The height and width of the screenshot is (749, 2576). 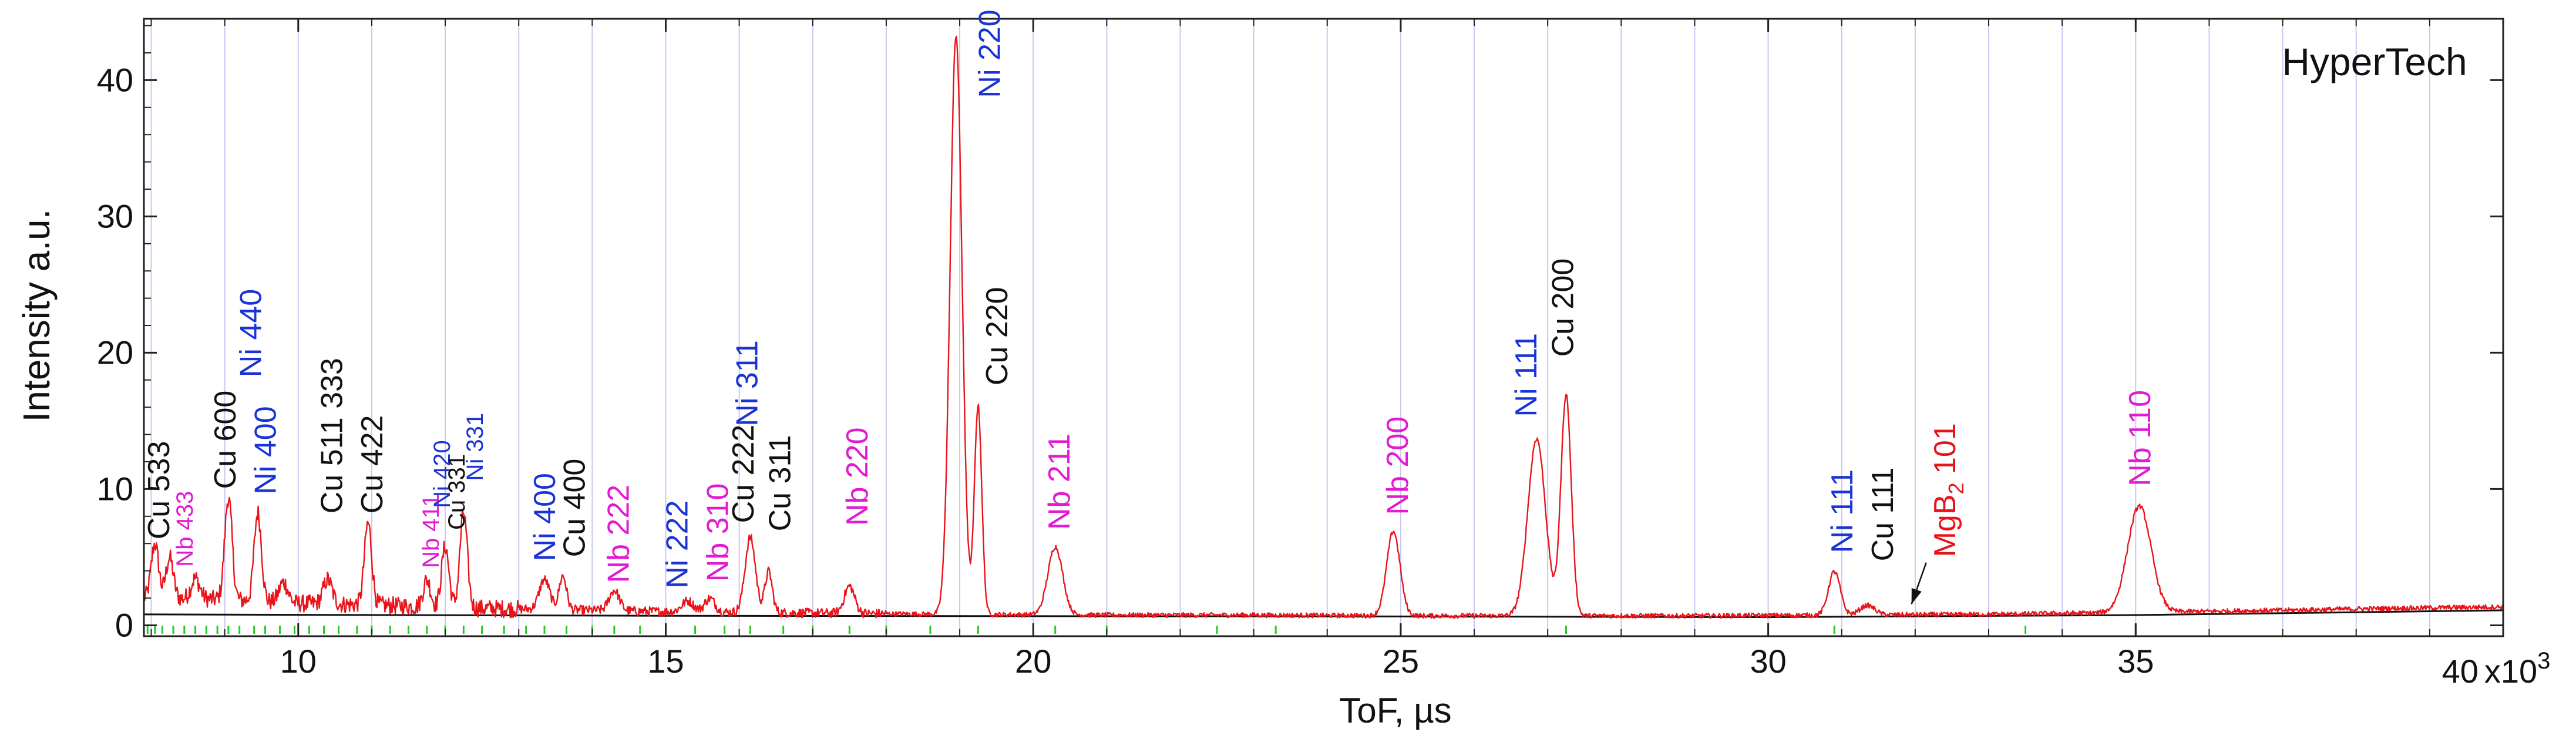 I want to click on peak-label: Cu 222, so click(x=744, y=474).